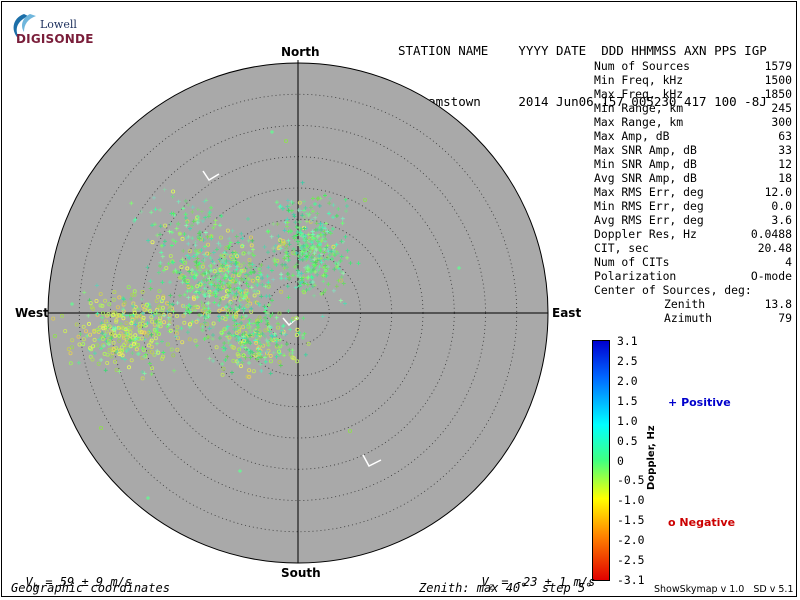 The width and height of the screenshot is (800, 600). I want to click on legend-positive: + Positive, so click(699, 402).